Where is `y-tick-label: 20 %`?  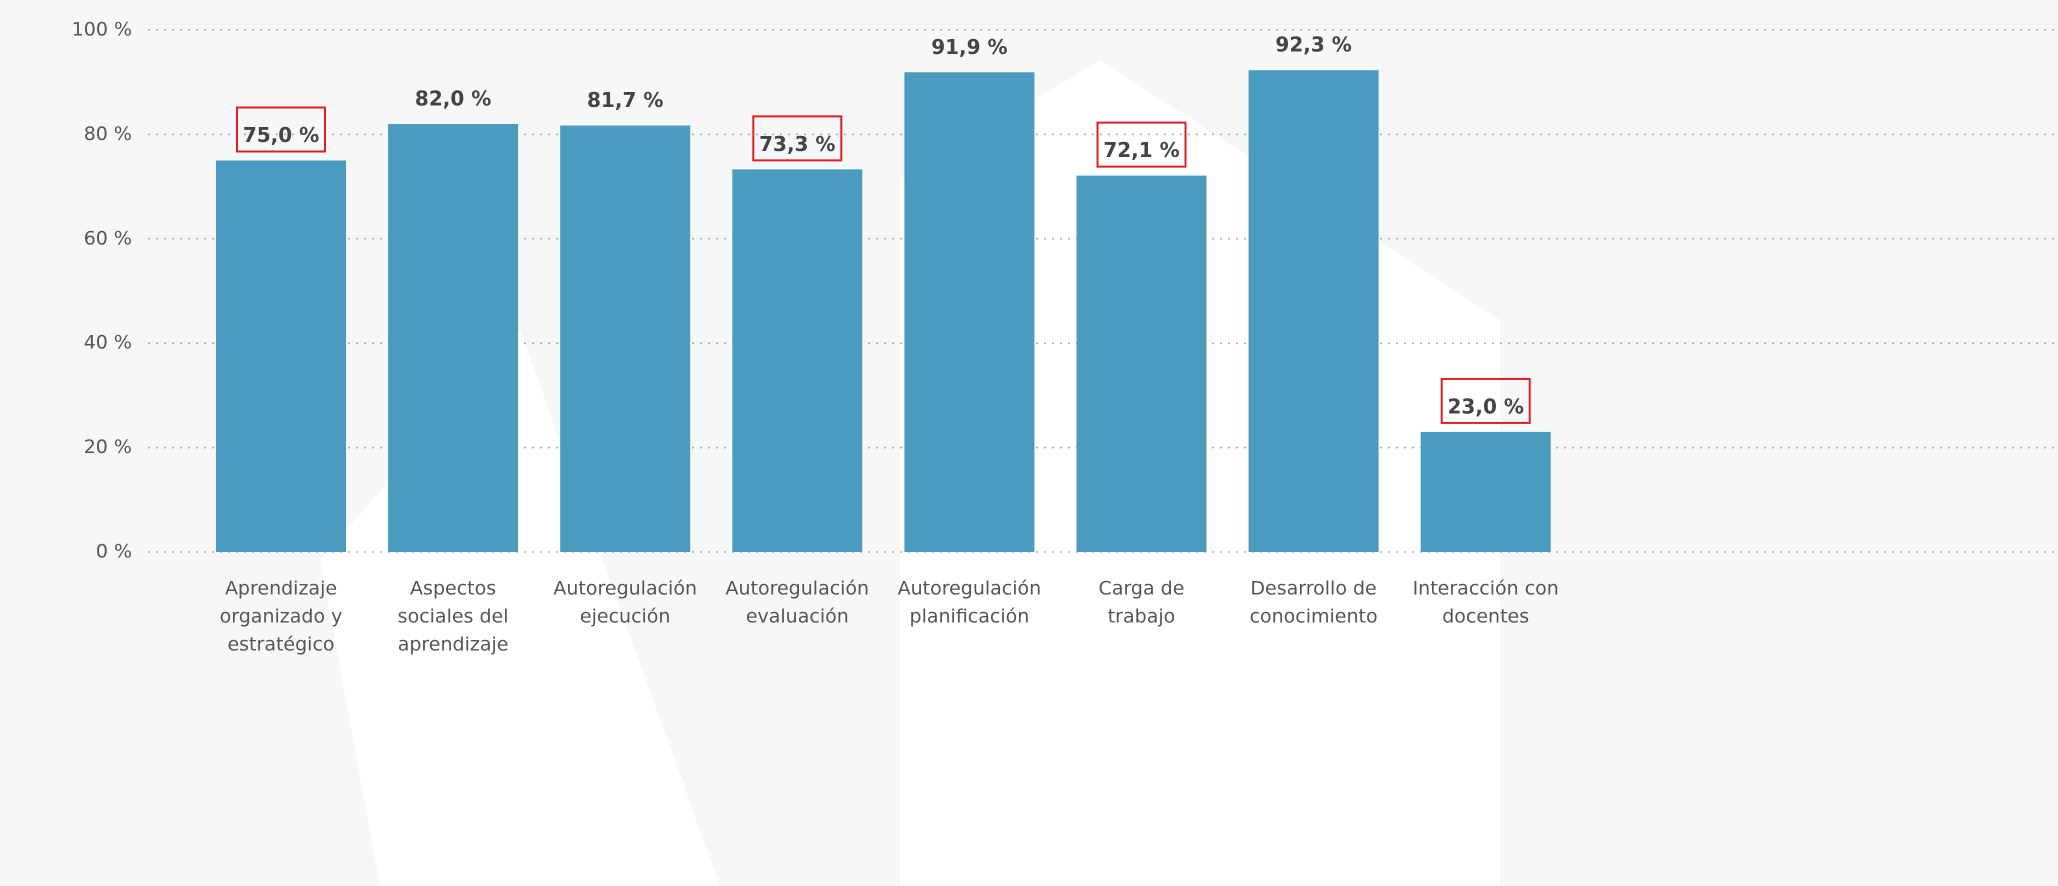
y-tick-label: 20 % is located at coordinates (108, 447).